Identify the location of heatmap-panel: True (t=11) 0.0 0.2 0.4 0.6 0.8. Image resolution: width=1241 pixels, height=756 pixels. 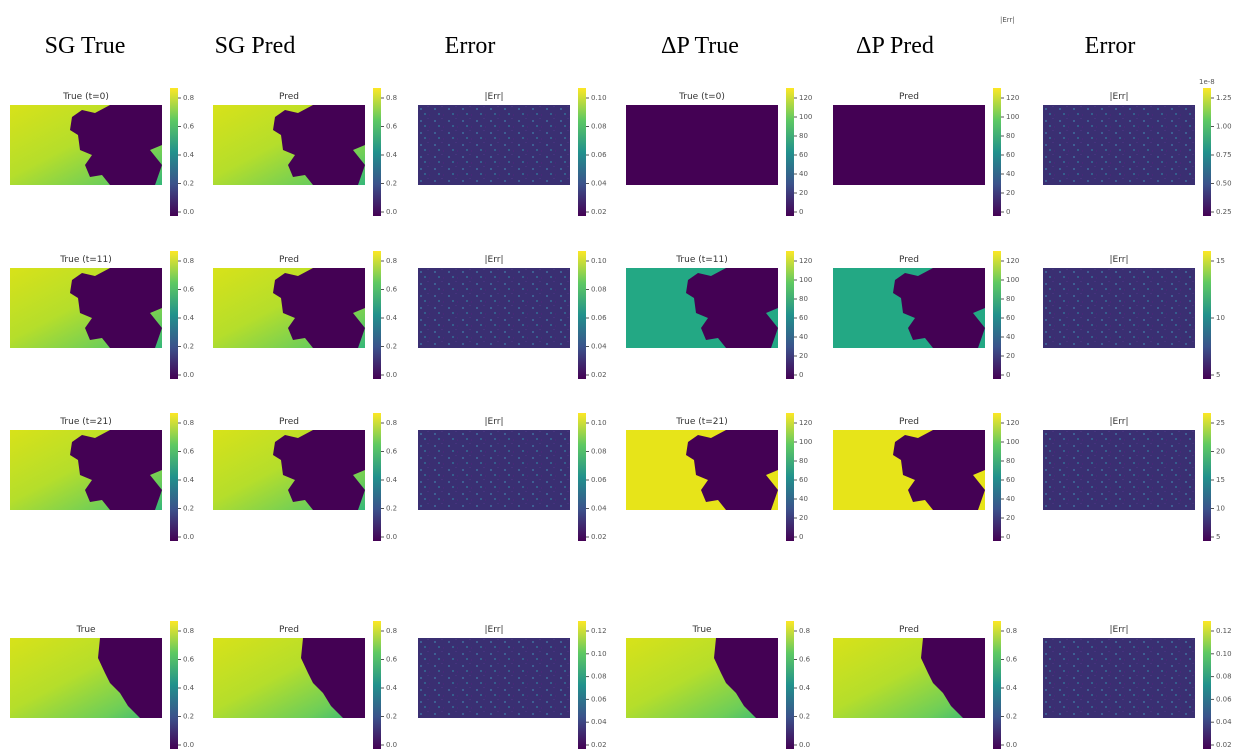
(102, 315).